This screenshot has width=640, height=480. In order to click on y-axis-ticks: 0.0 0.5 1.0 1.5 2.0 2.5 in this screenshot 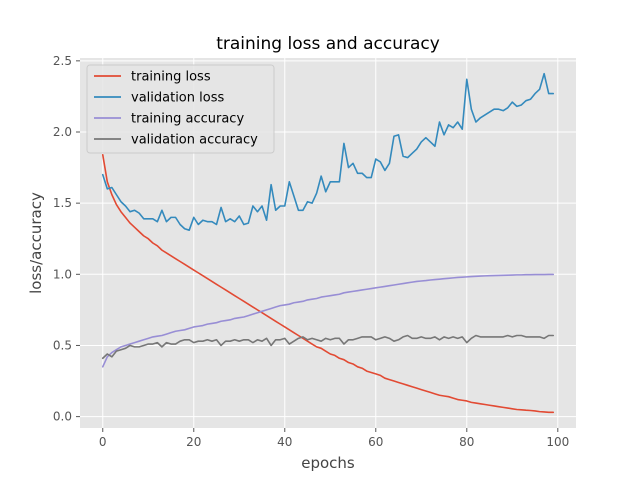, I will do `click(66, 239)`.